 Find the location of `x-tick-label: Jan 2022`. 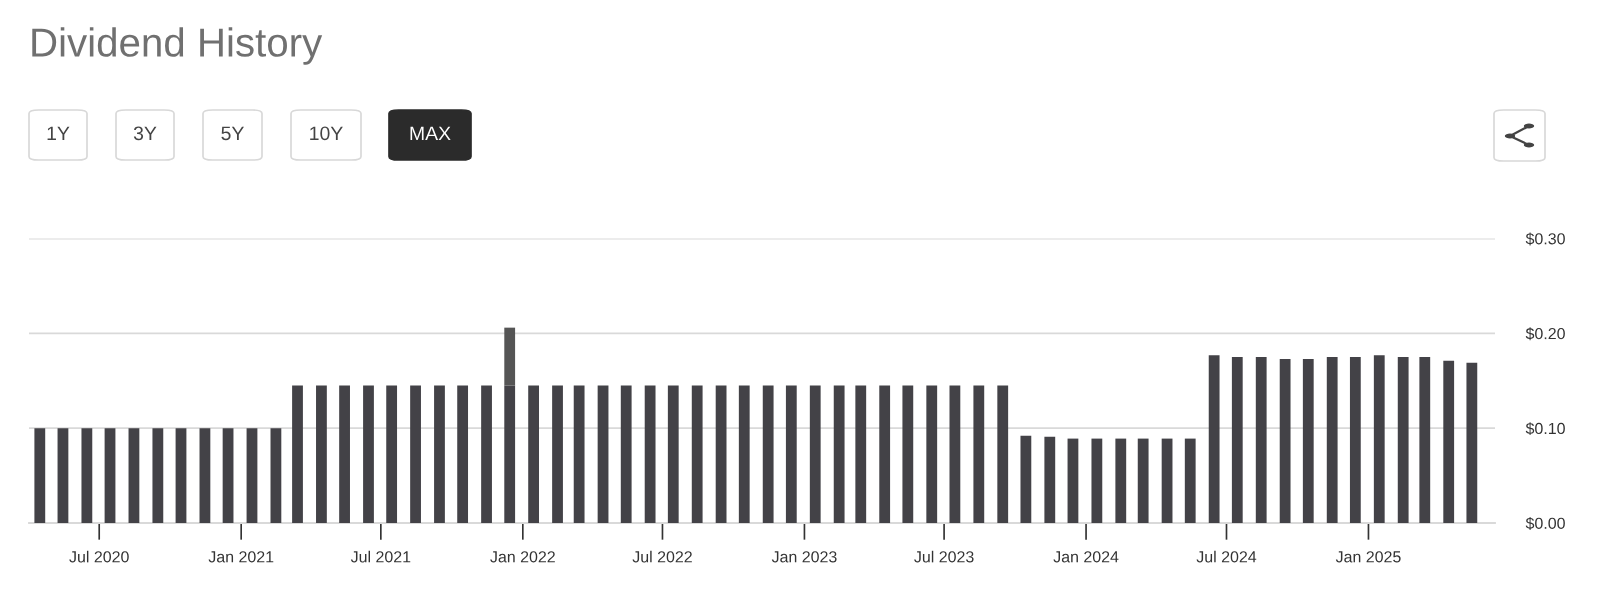

x-tick-label: Jan 2022 is located at coordinates (522, 557).